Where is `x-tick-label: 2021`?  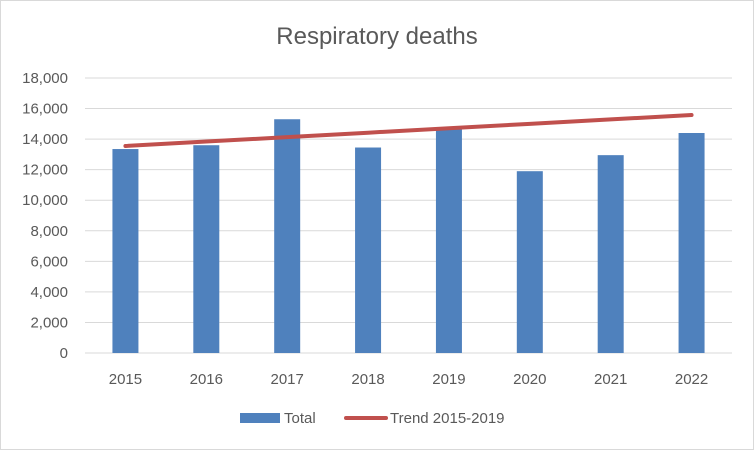 x-tick-label: 2021 is located at coordinates (610, 379).